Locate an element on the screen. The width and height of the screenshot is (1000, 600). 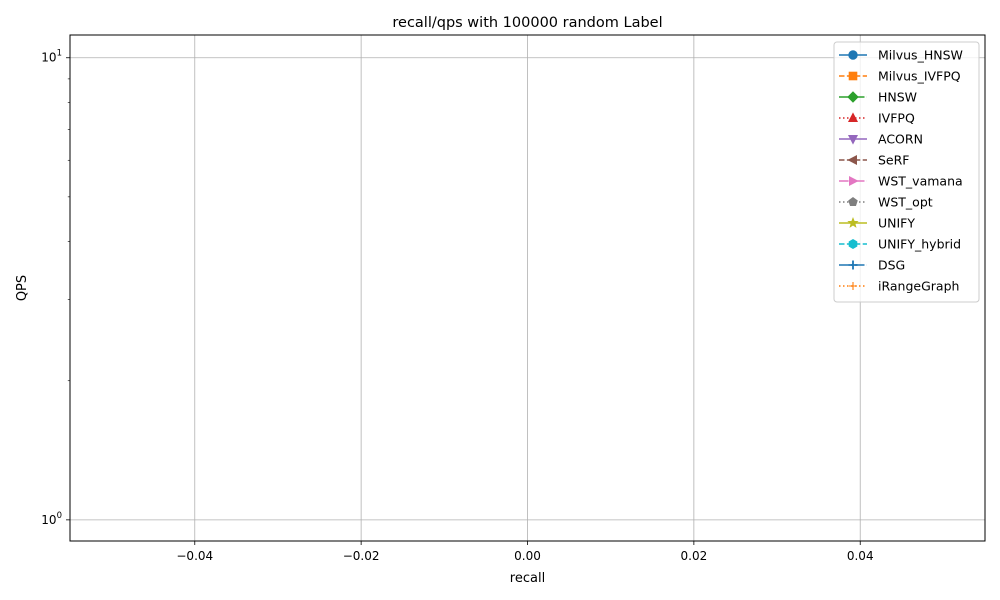
legend-label: WST_opt is located at coordinates (905, 202).